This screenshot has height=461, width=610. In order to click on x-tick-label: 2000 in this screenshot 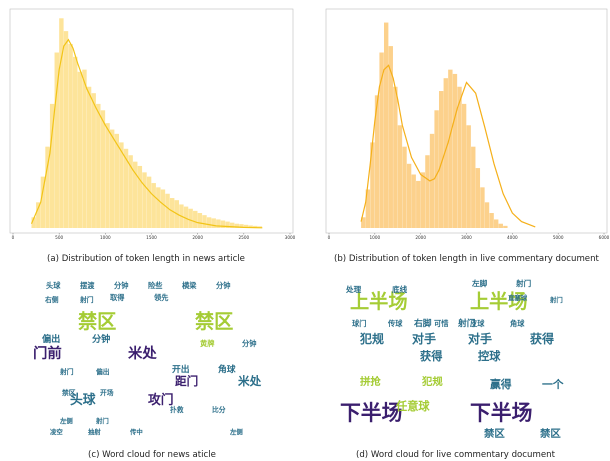, I will do `click(420, 237)`.